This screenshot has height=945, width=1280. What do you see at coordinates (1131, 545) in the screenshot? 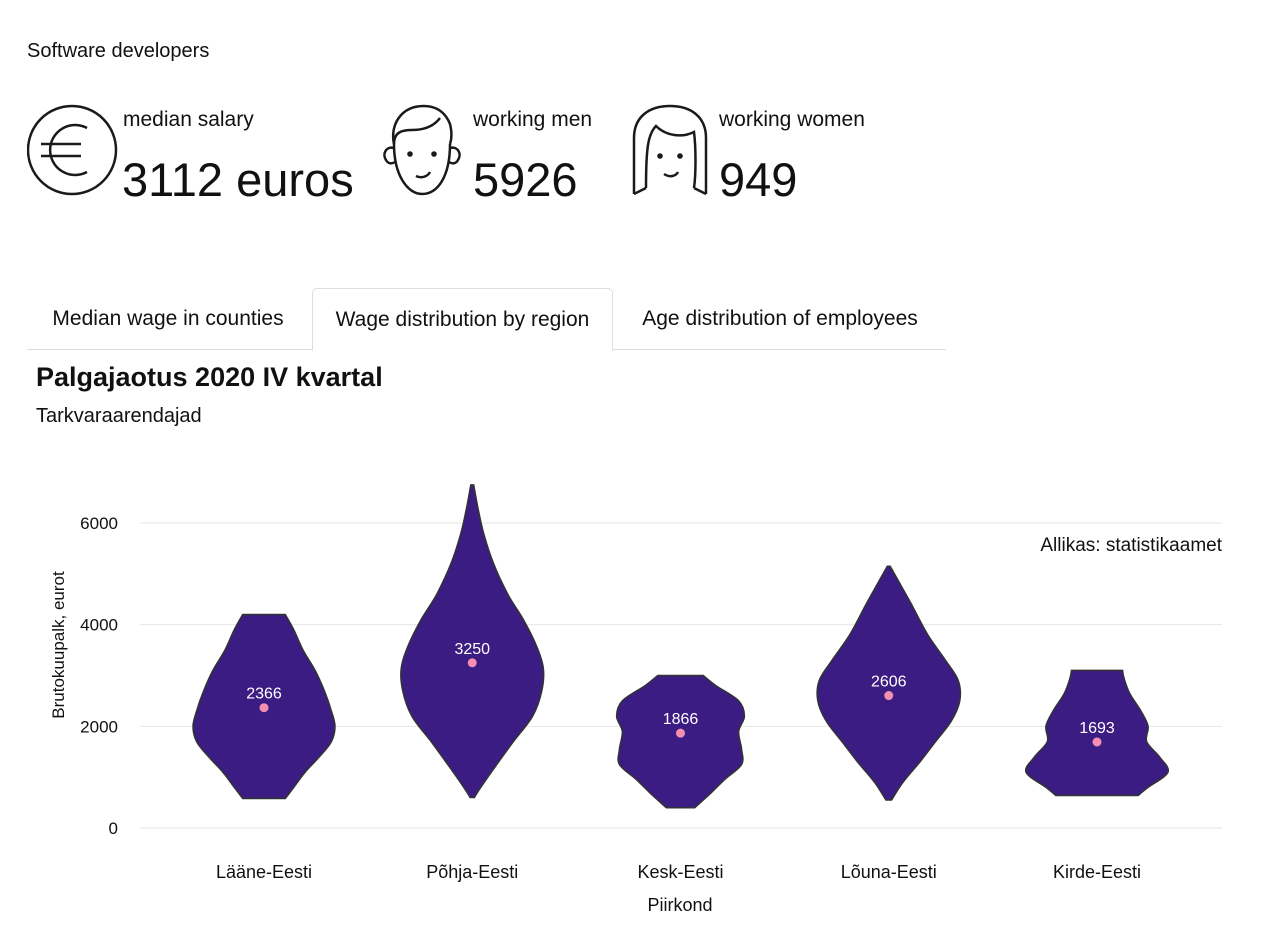
I see `chart-caption: Allikas: statistikaamet` at bounding box center [1131, 545].